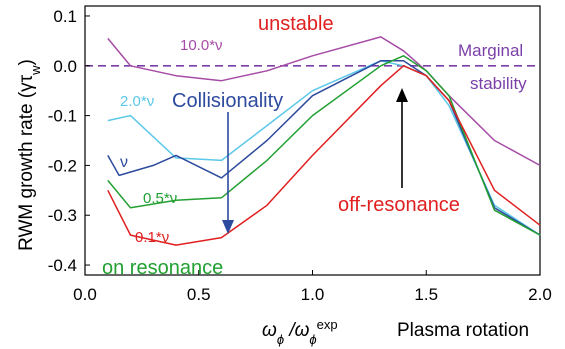 The image size is (565, 349). I want to click on annotation-marginal-line2: stability, so click(498, 83).